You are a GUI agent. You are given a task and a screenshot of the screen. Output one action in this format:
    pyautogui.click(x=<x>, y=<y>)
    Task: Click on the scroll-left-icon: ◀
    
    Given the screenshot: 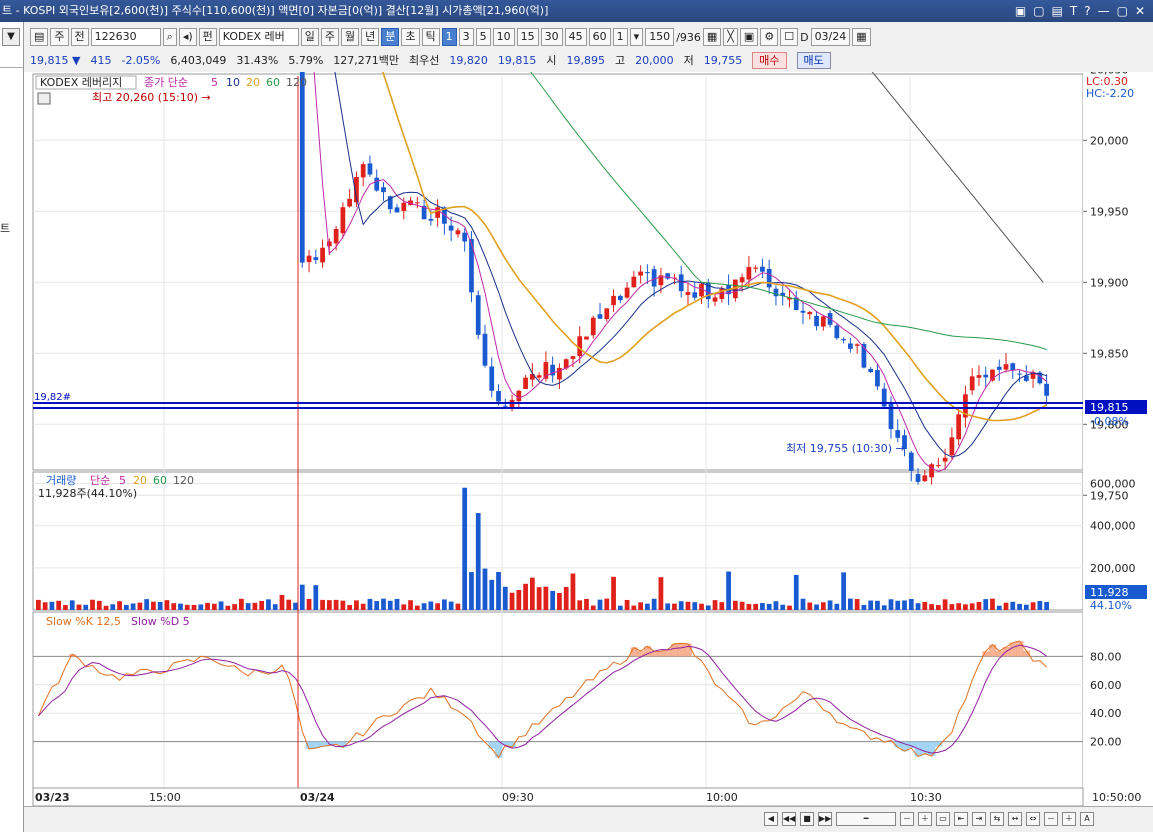 What is the action you would take?
    pyautogui.click(x=771, y=818)
    